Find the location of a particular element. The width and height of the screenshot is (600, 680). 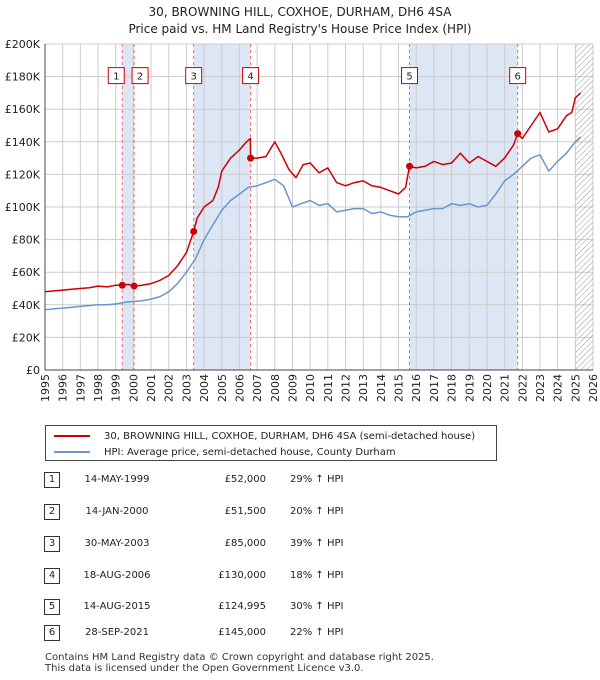

table-row: 1 14-MAY-1999 £52,000 29% ↑ HPI is located at coordinates (254, 481).